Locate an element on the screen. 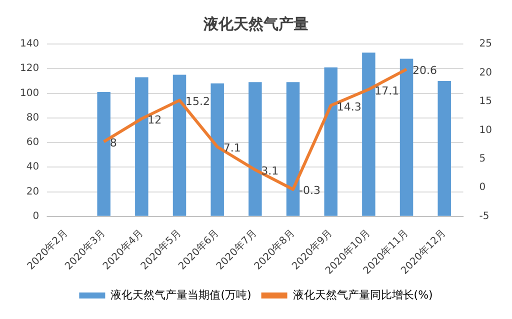 The width and height of the screenshot is (512, 319). data-label: 12 is located at coordinates (155, 120).